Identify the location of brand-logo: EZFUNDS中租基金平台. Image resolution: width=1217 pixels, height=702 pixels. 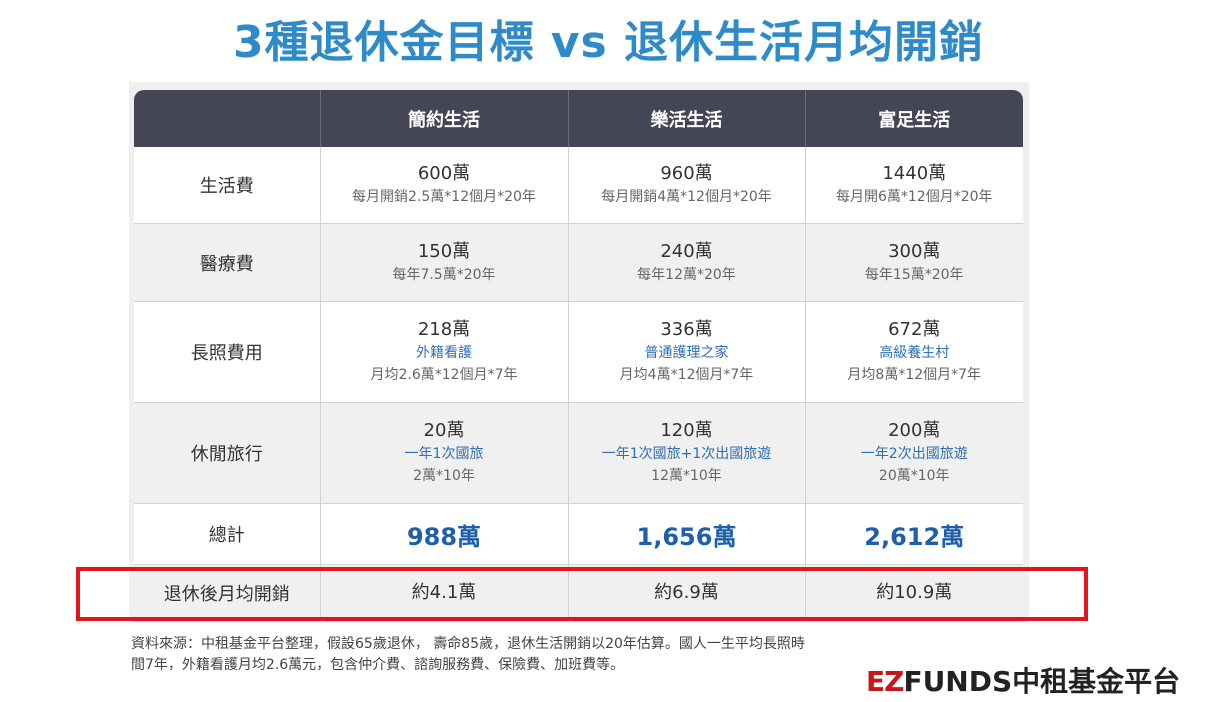
(1023, 680).